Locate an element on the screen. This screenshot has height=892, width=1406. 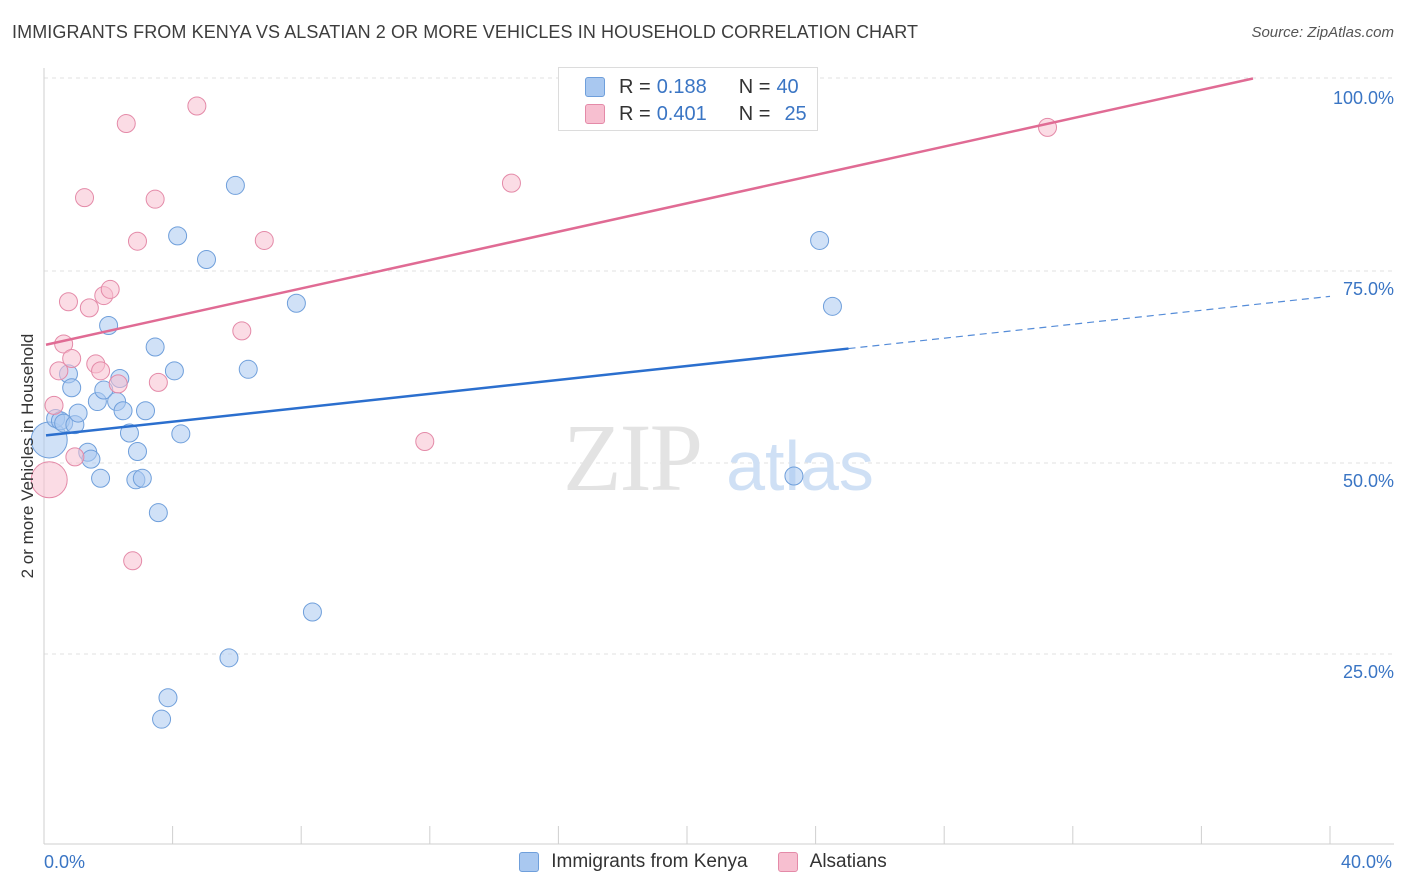
y-axis-label: 2 or more Vehicles in Household is located at coordinates (27, 456).